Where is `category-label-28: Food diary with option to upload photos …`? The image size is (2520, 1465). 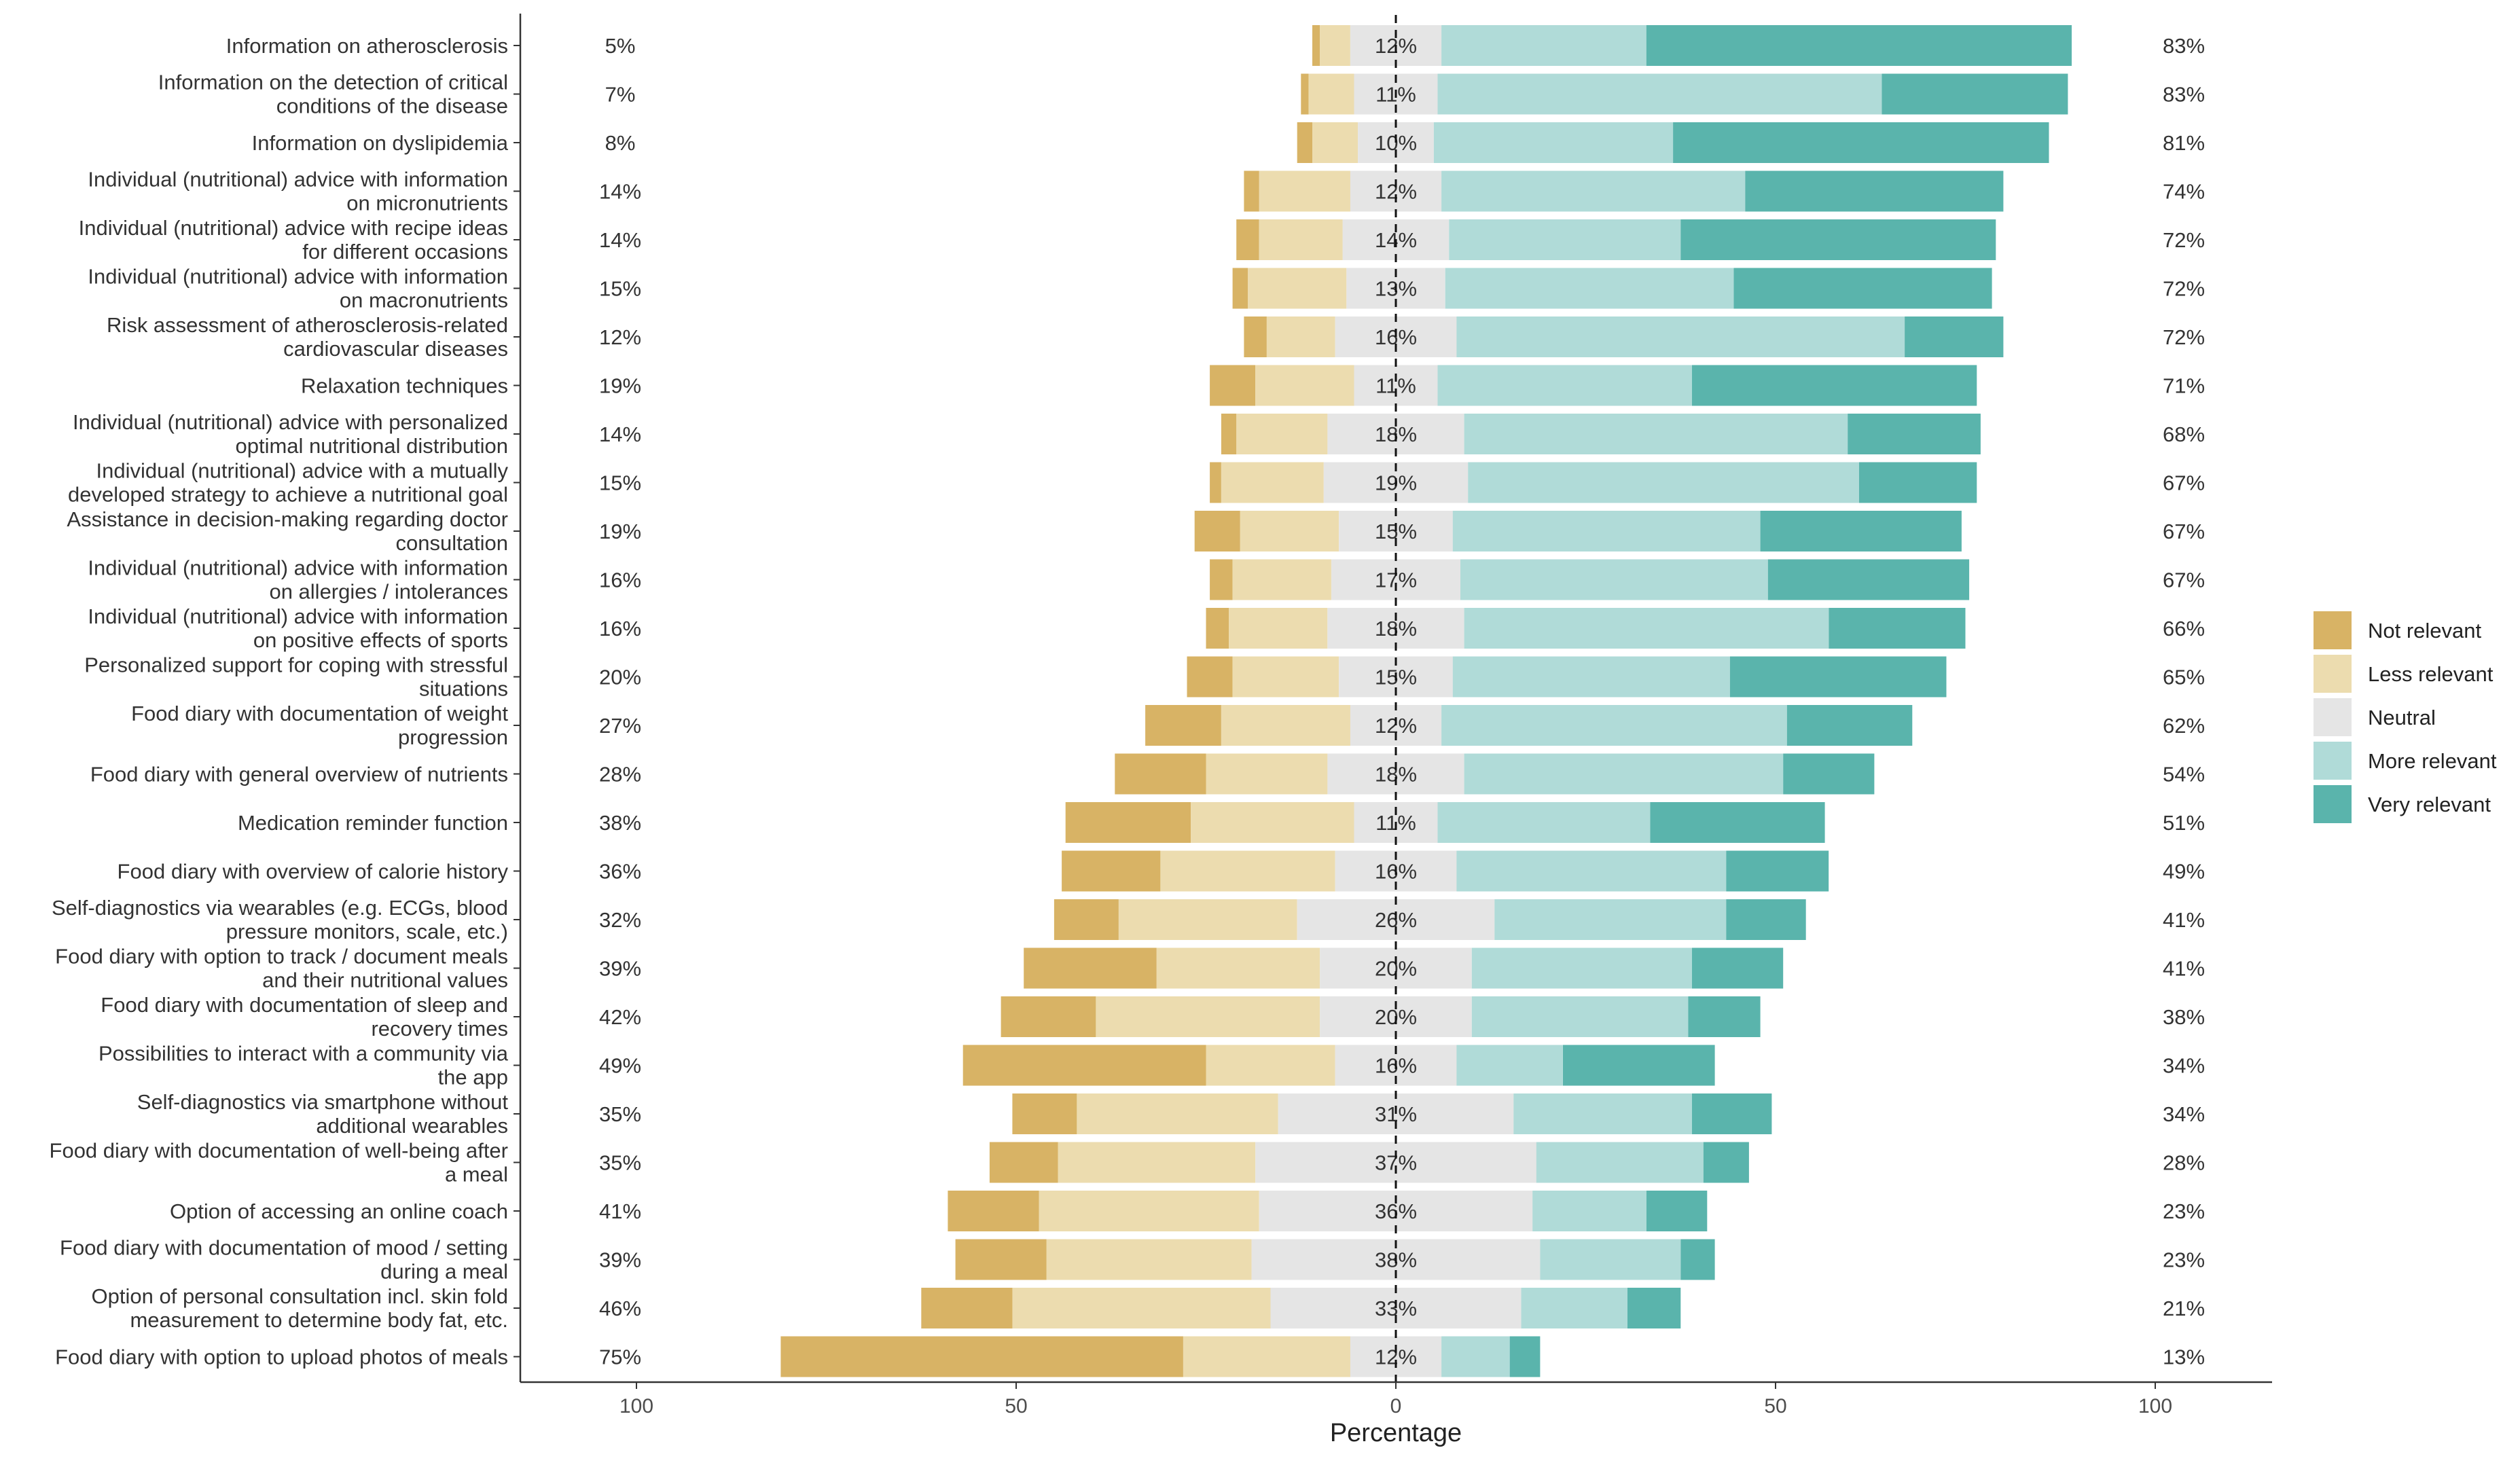
category-label-28: Food diary with option to upload photos … is located at coordinates (281, 1357).